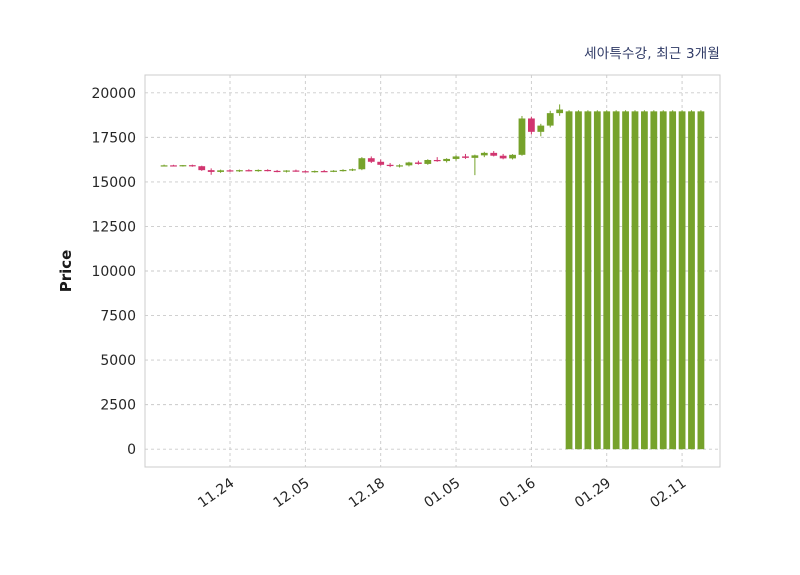  Describe the element at coordinates (367, 493) in the screenshot. I see `svg-text: 12.18` at that location.